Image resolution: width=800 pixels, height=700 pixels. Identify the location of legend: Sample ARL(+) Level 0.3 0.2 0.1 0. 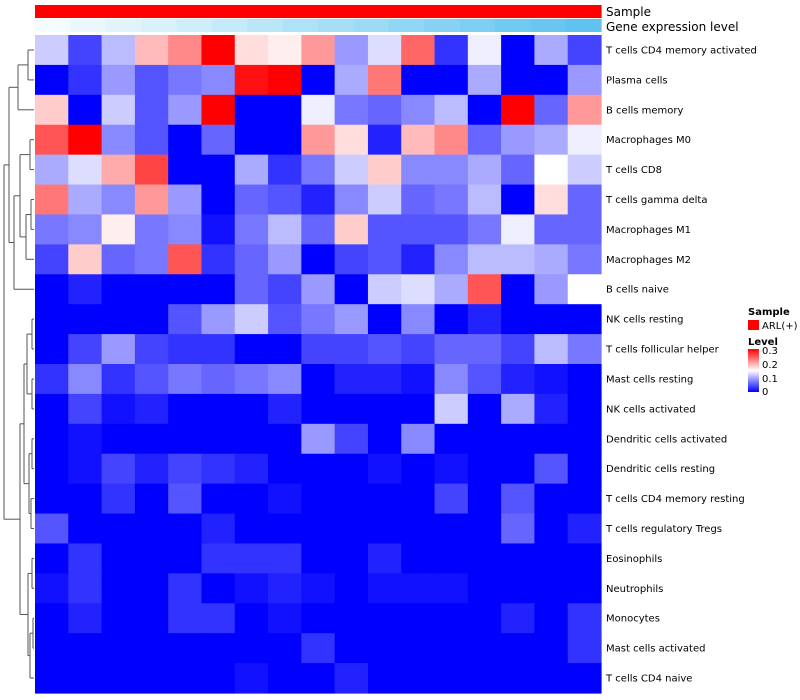
(773, 352).